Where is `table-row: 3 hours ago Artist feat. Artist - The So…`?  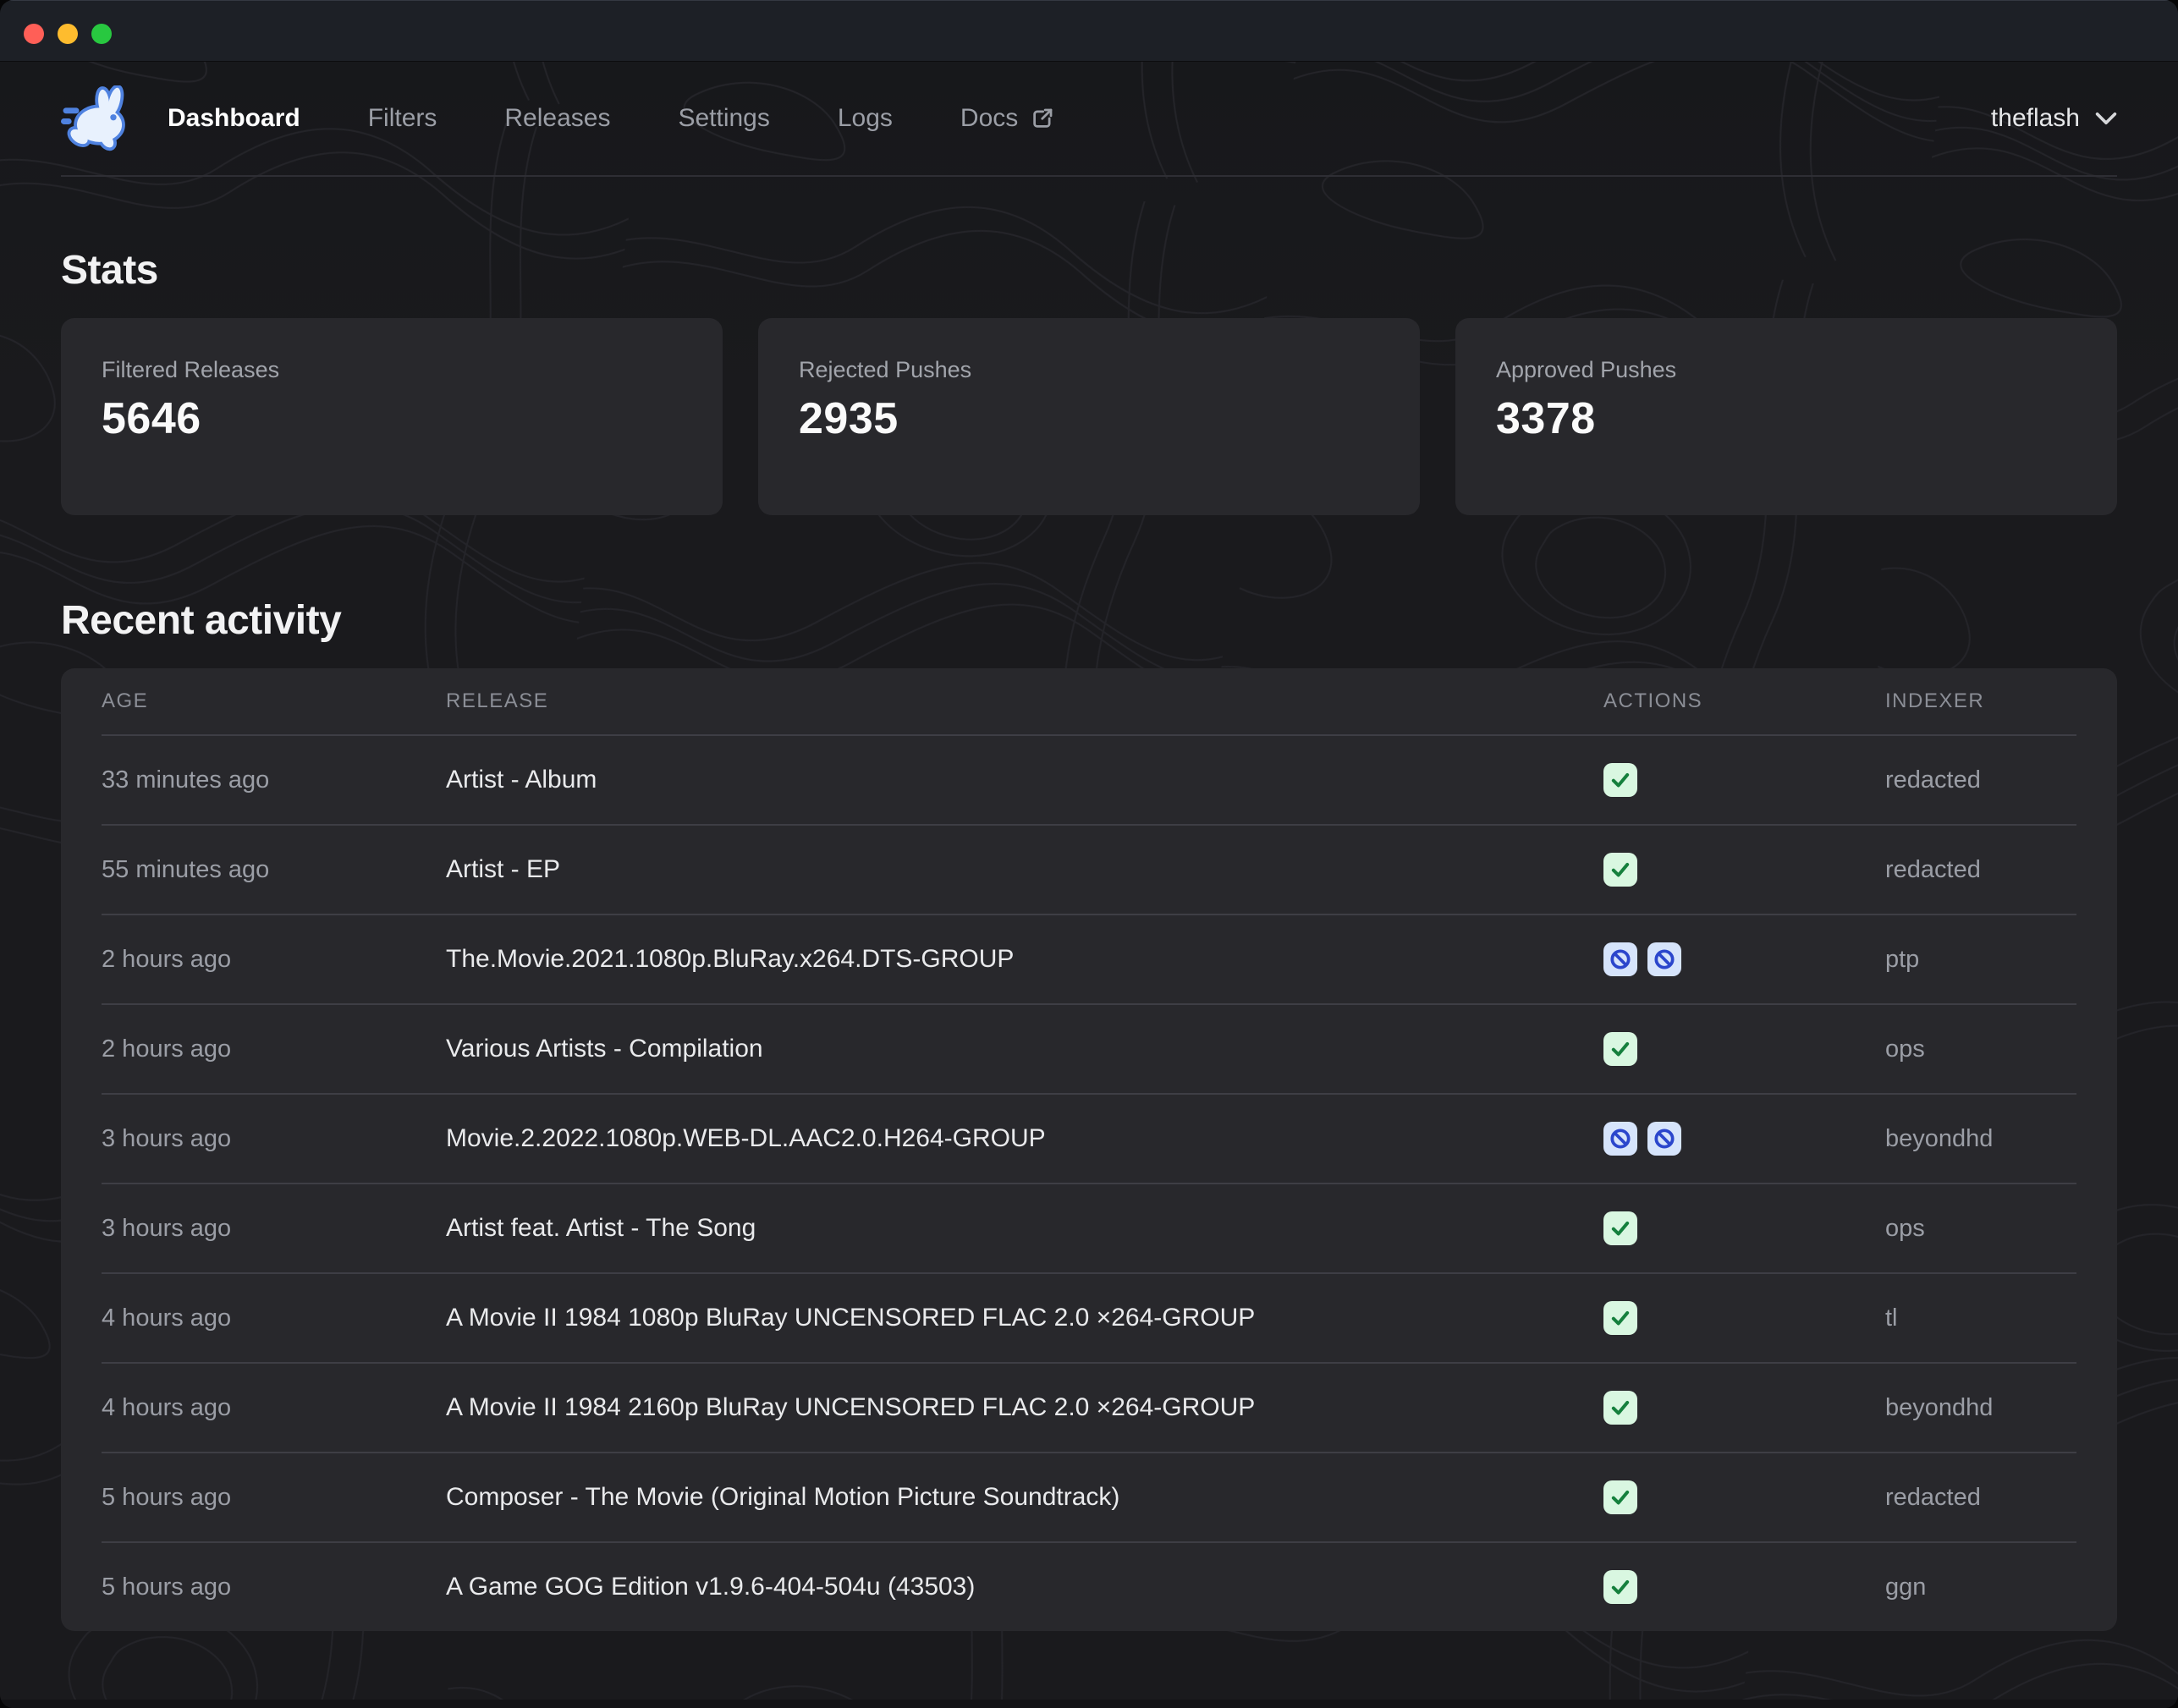 table-row: 3 hours ago Artist feat. Artist - The So… is located at coordinates (1089, 1227).